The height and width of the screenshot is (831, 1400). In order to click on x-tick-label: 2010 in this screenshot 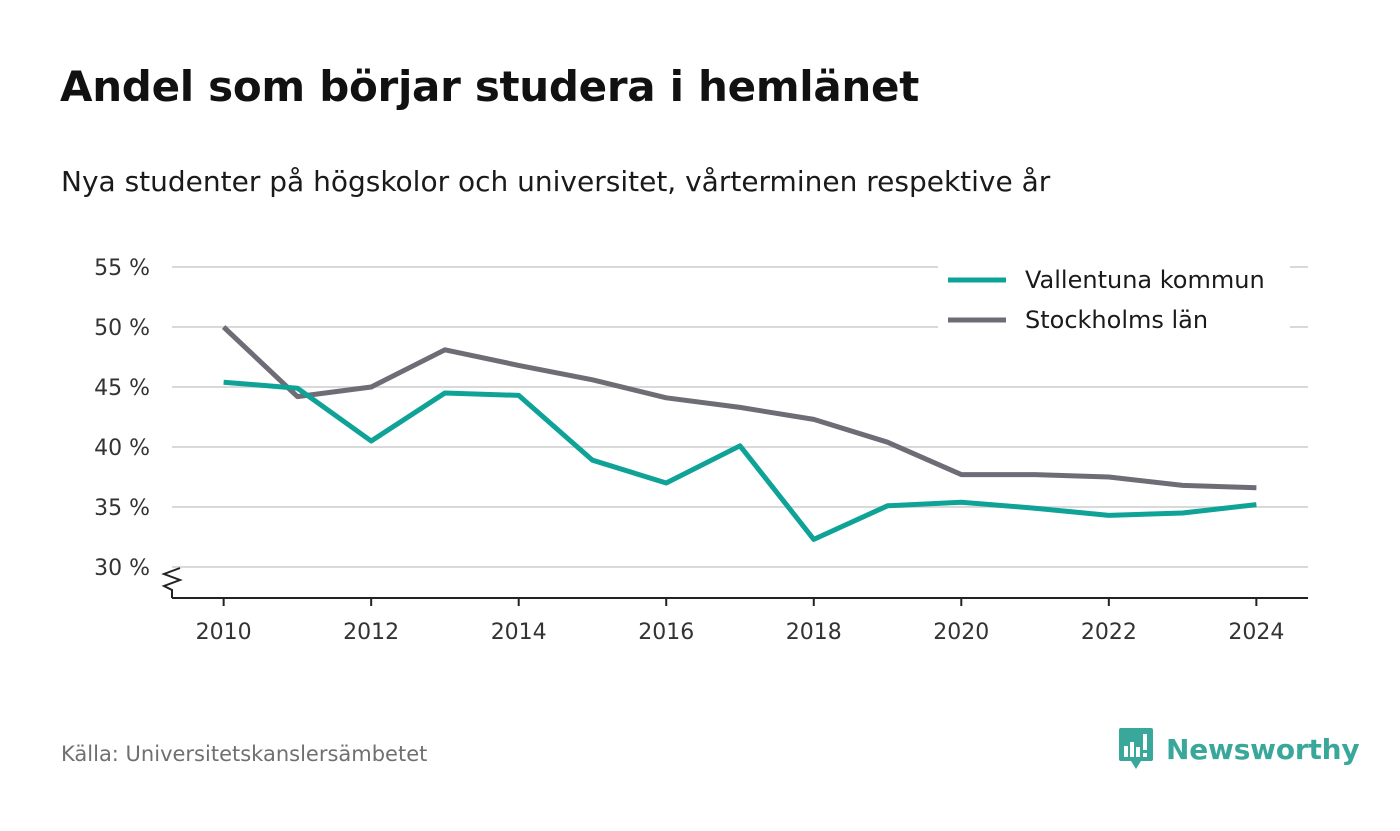, I will do `click(224, 632)`.